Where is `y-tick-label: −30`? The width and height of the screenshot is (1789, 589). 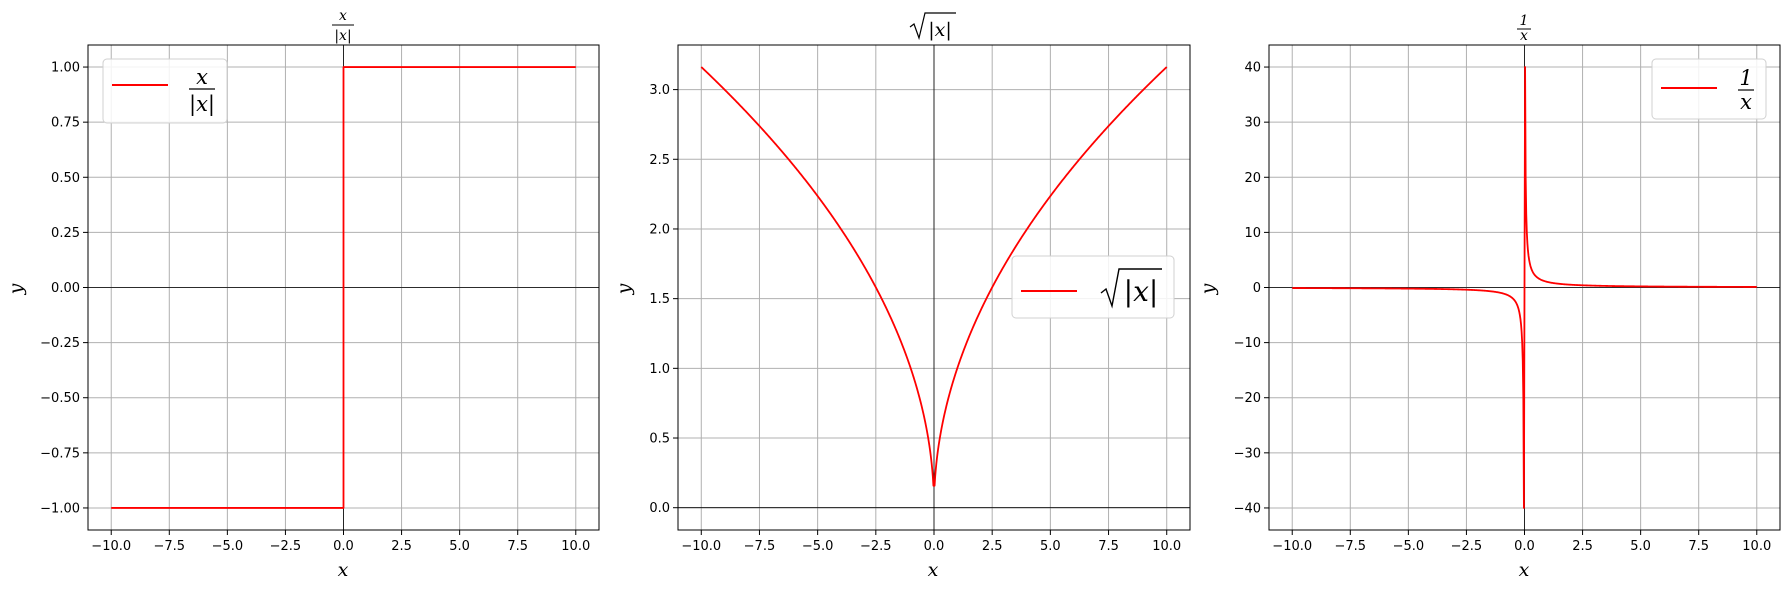 y-tick-label: −30 is located at coordinates (1247, 453).